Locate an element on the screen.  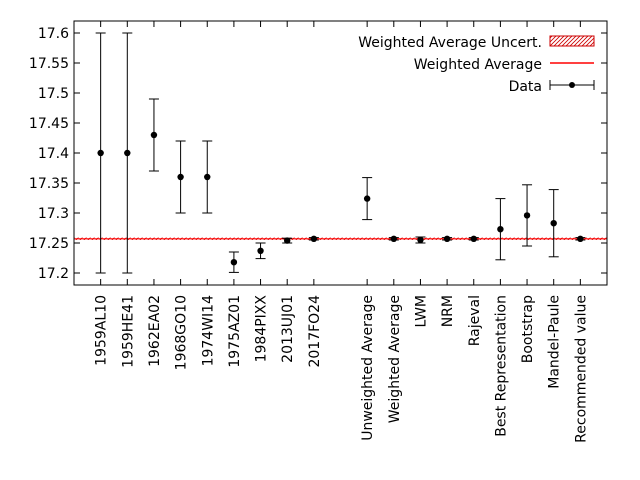
y-tick-label: 17.45 is located at coordinates (49, 124).